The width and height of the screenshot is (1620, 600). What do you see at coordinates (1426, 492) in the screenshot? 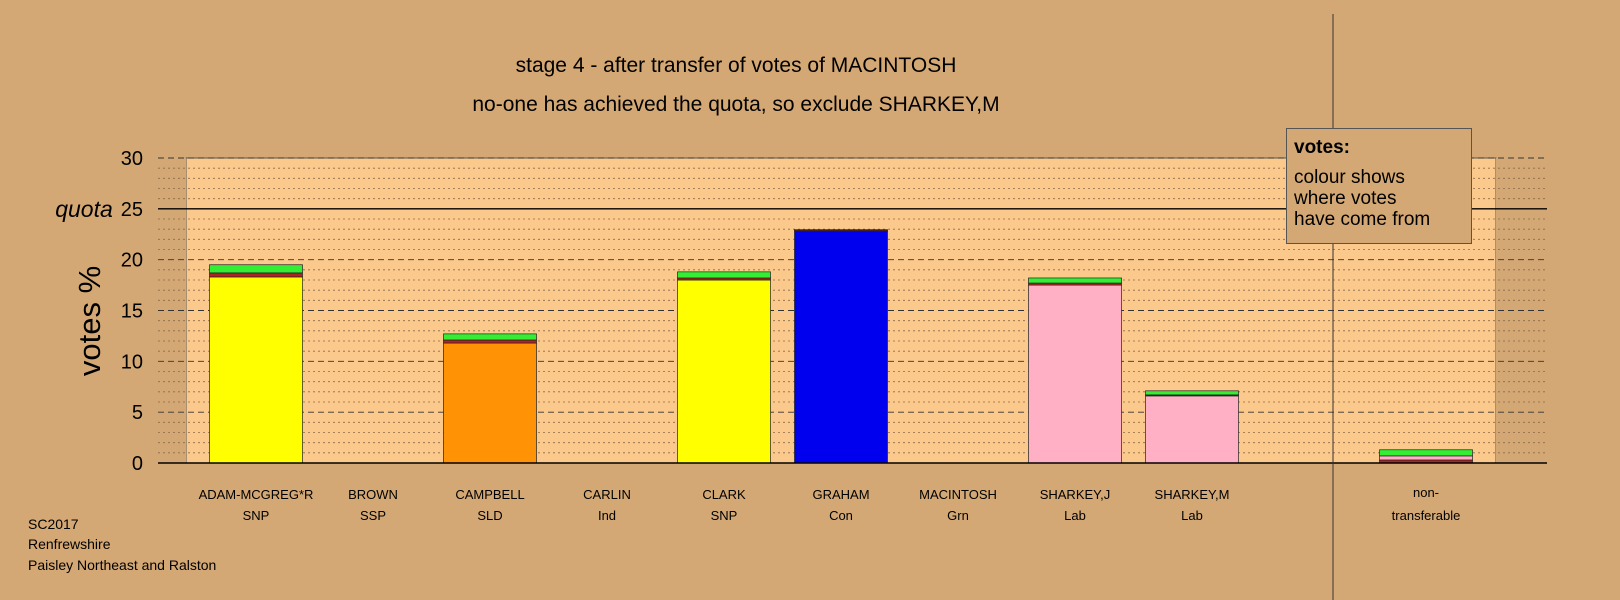
I see `non-transferable-label: non-` at bounding box center [1426, 492].